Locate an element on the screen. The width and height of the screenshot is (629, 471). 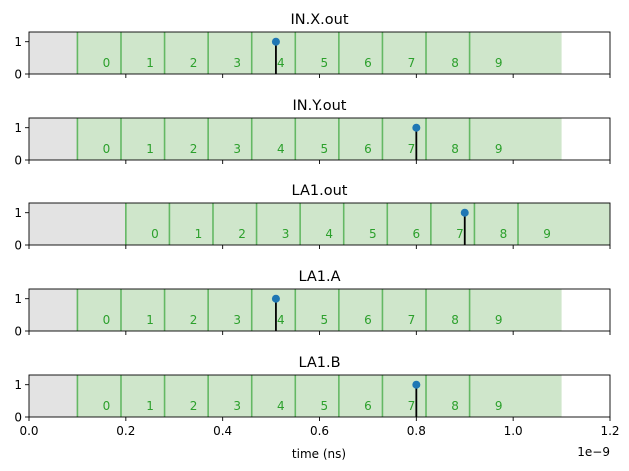
x-tick-label: 0.6 is located at coordinates (319, 431).